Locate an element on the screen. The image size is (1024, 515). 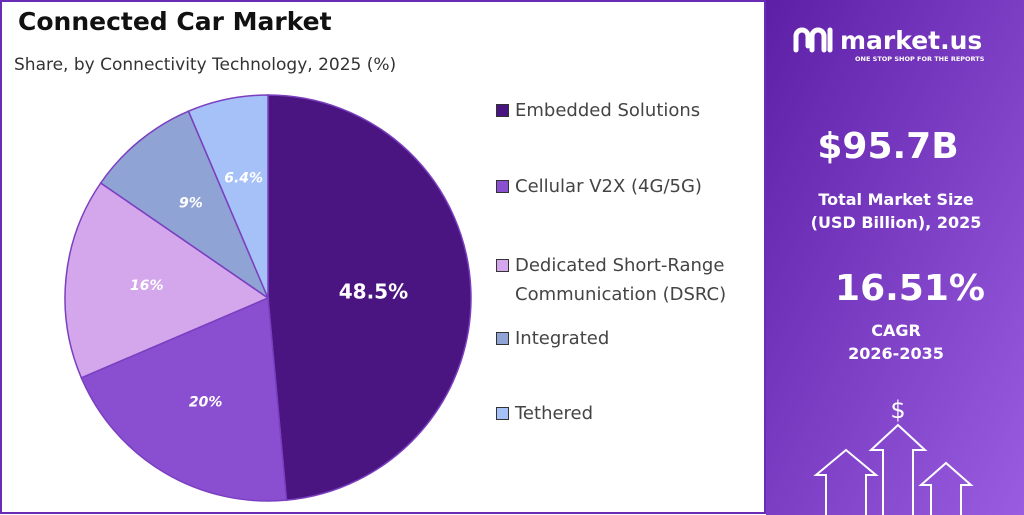
data-label: 20% is located at coordinates (206, 403).